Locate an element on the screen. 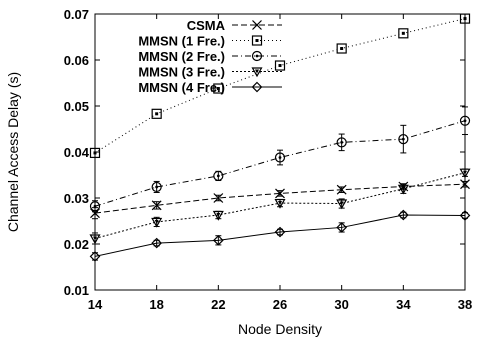 This screenshot has width=479, height=343. x-tick-label: 26 is located at coordinates (280, 304).